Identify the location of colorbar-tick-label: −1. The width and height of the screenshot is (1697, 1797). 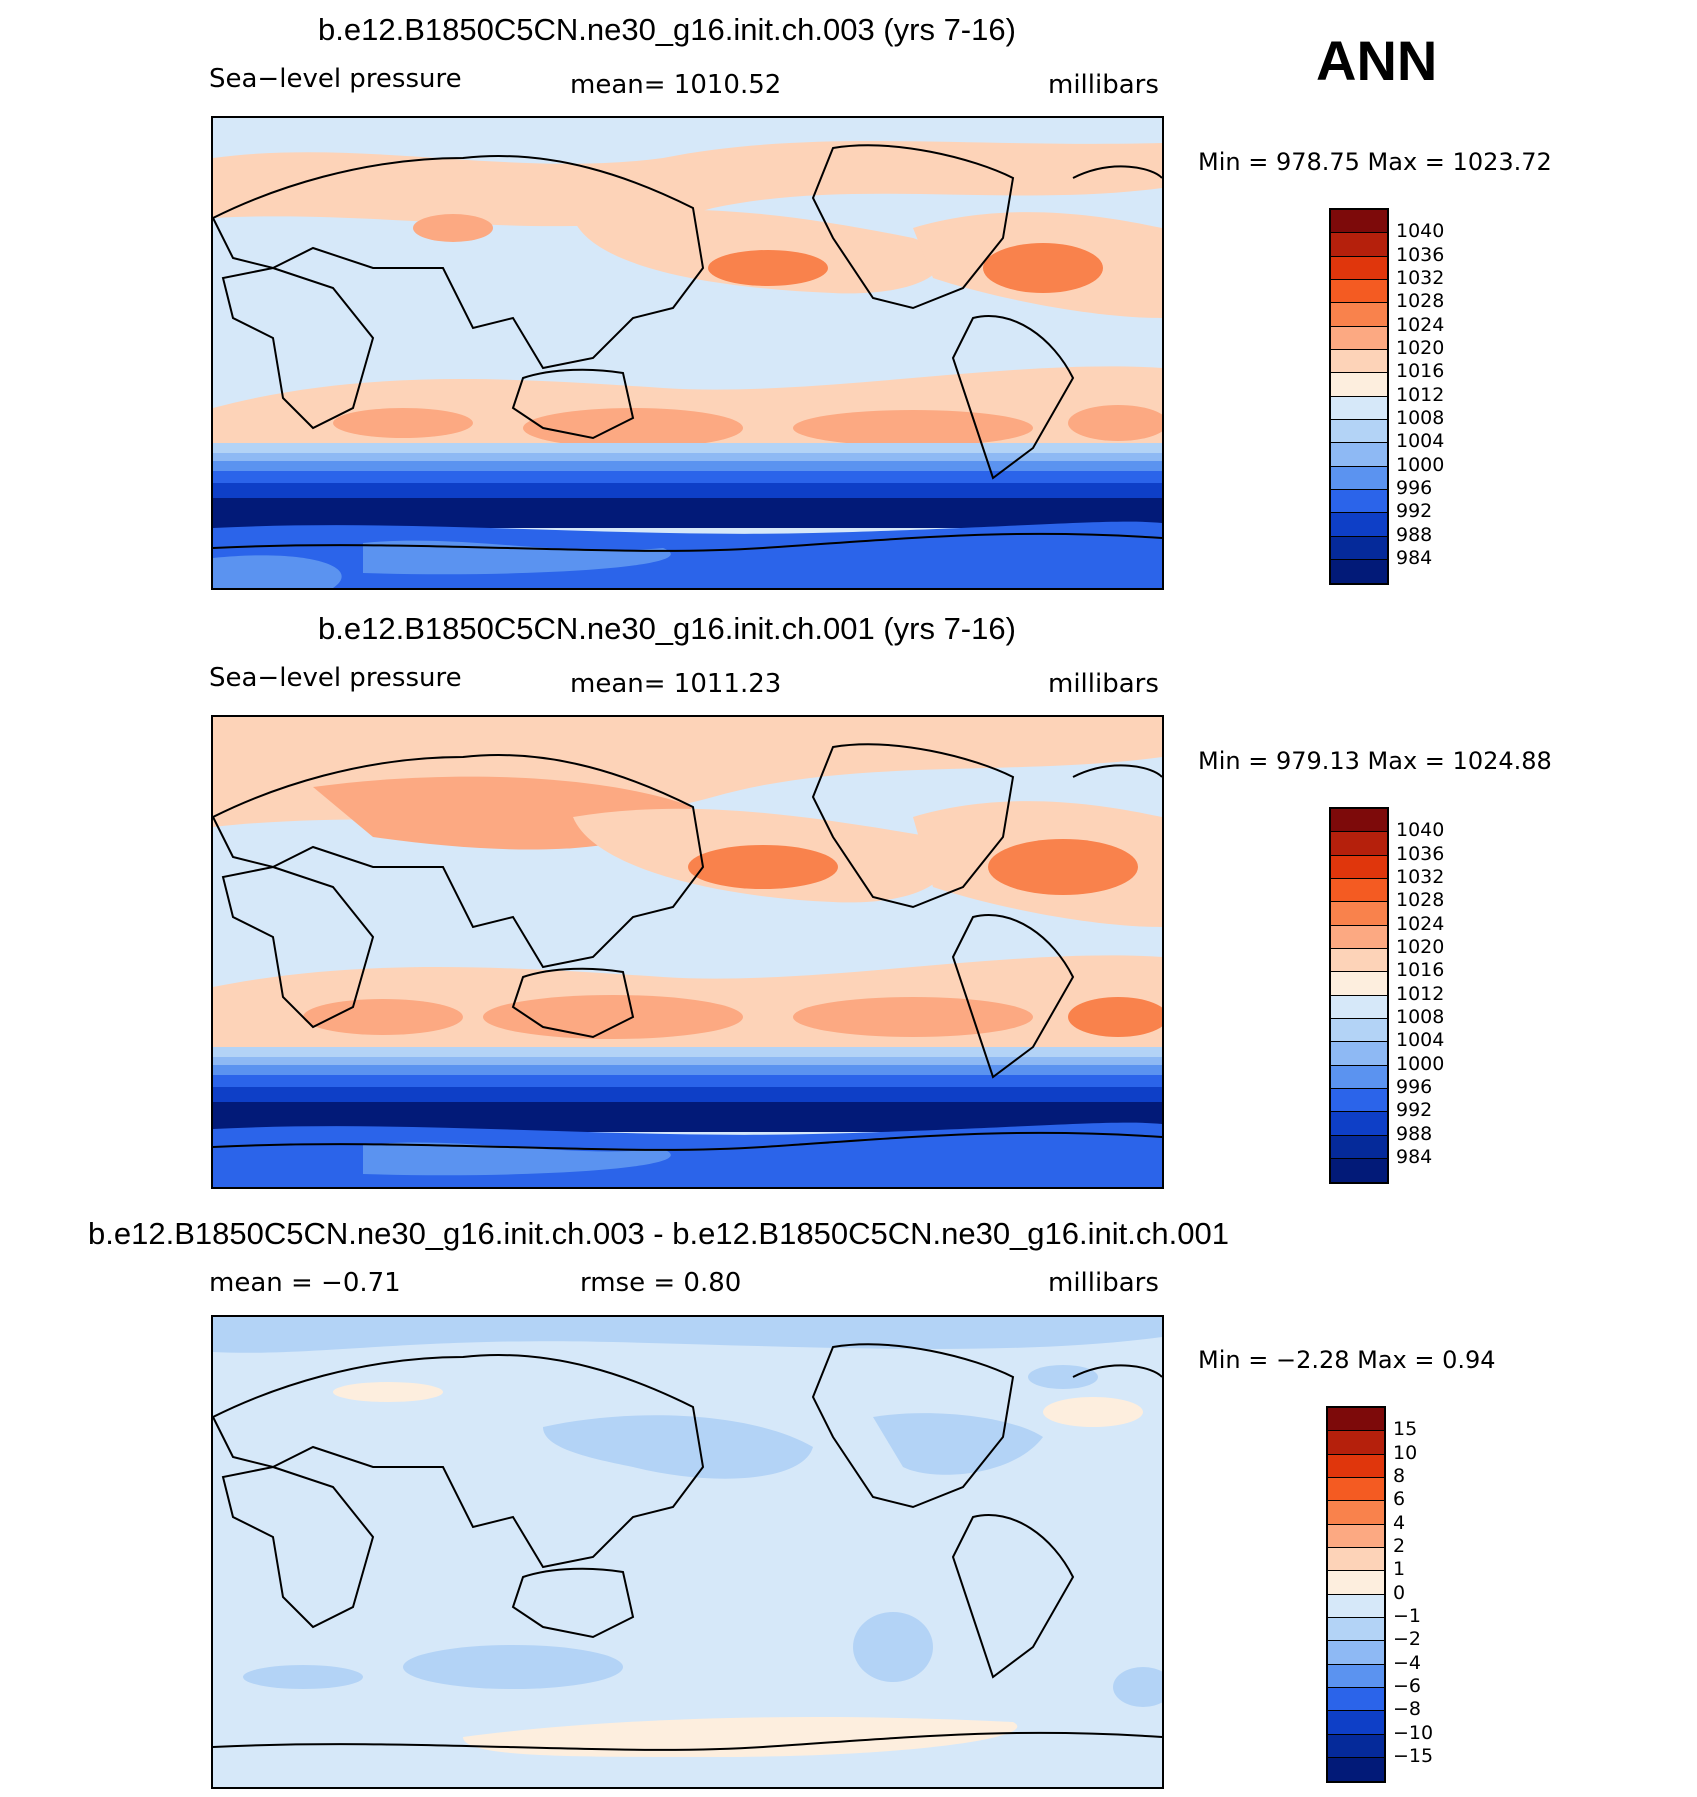
(1407, 1615).